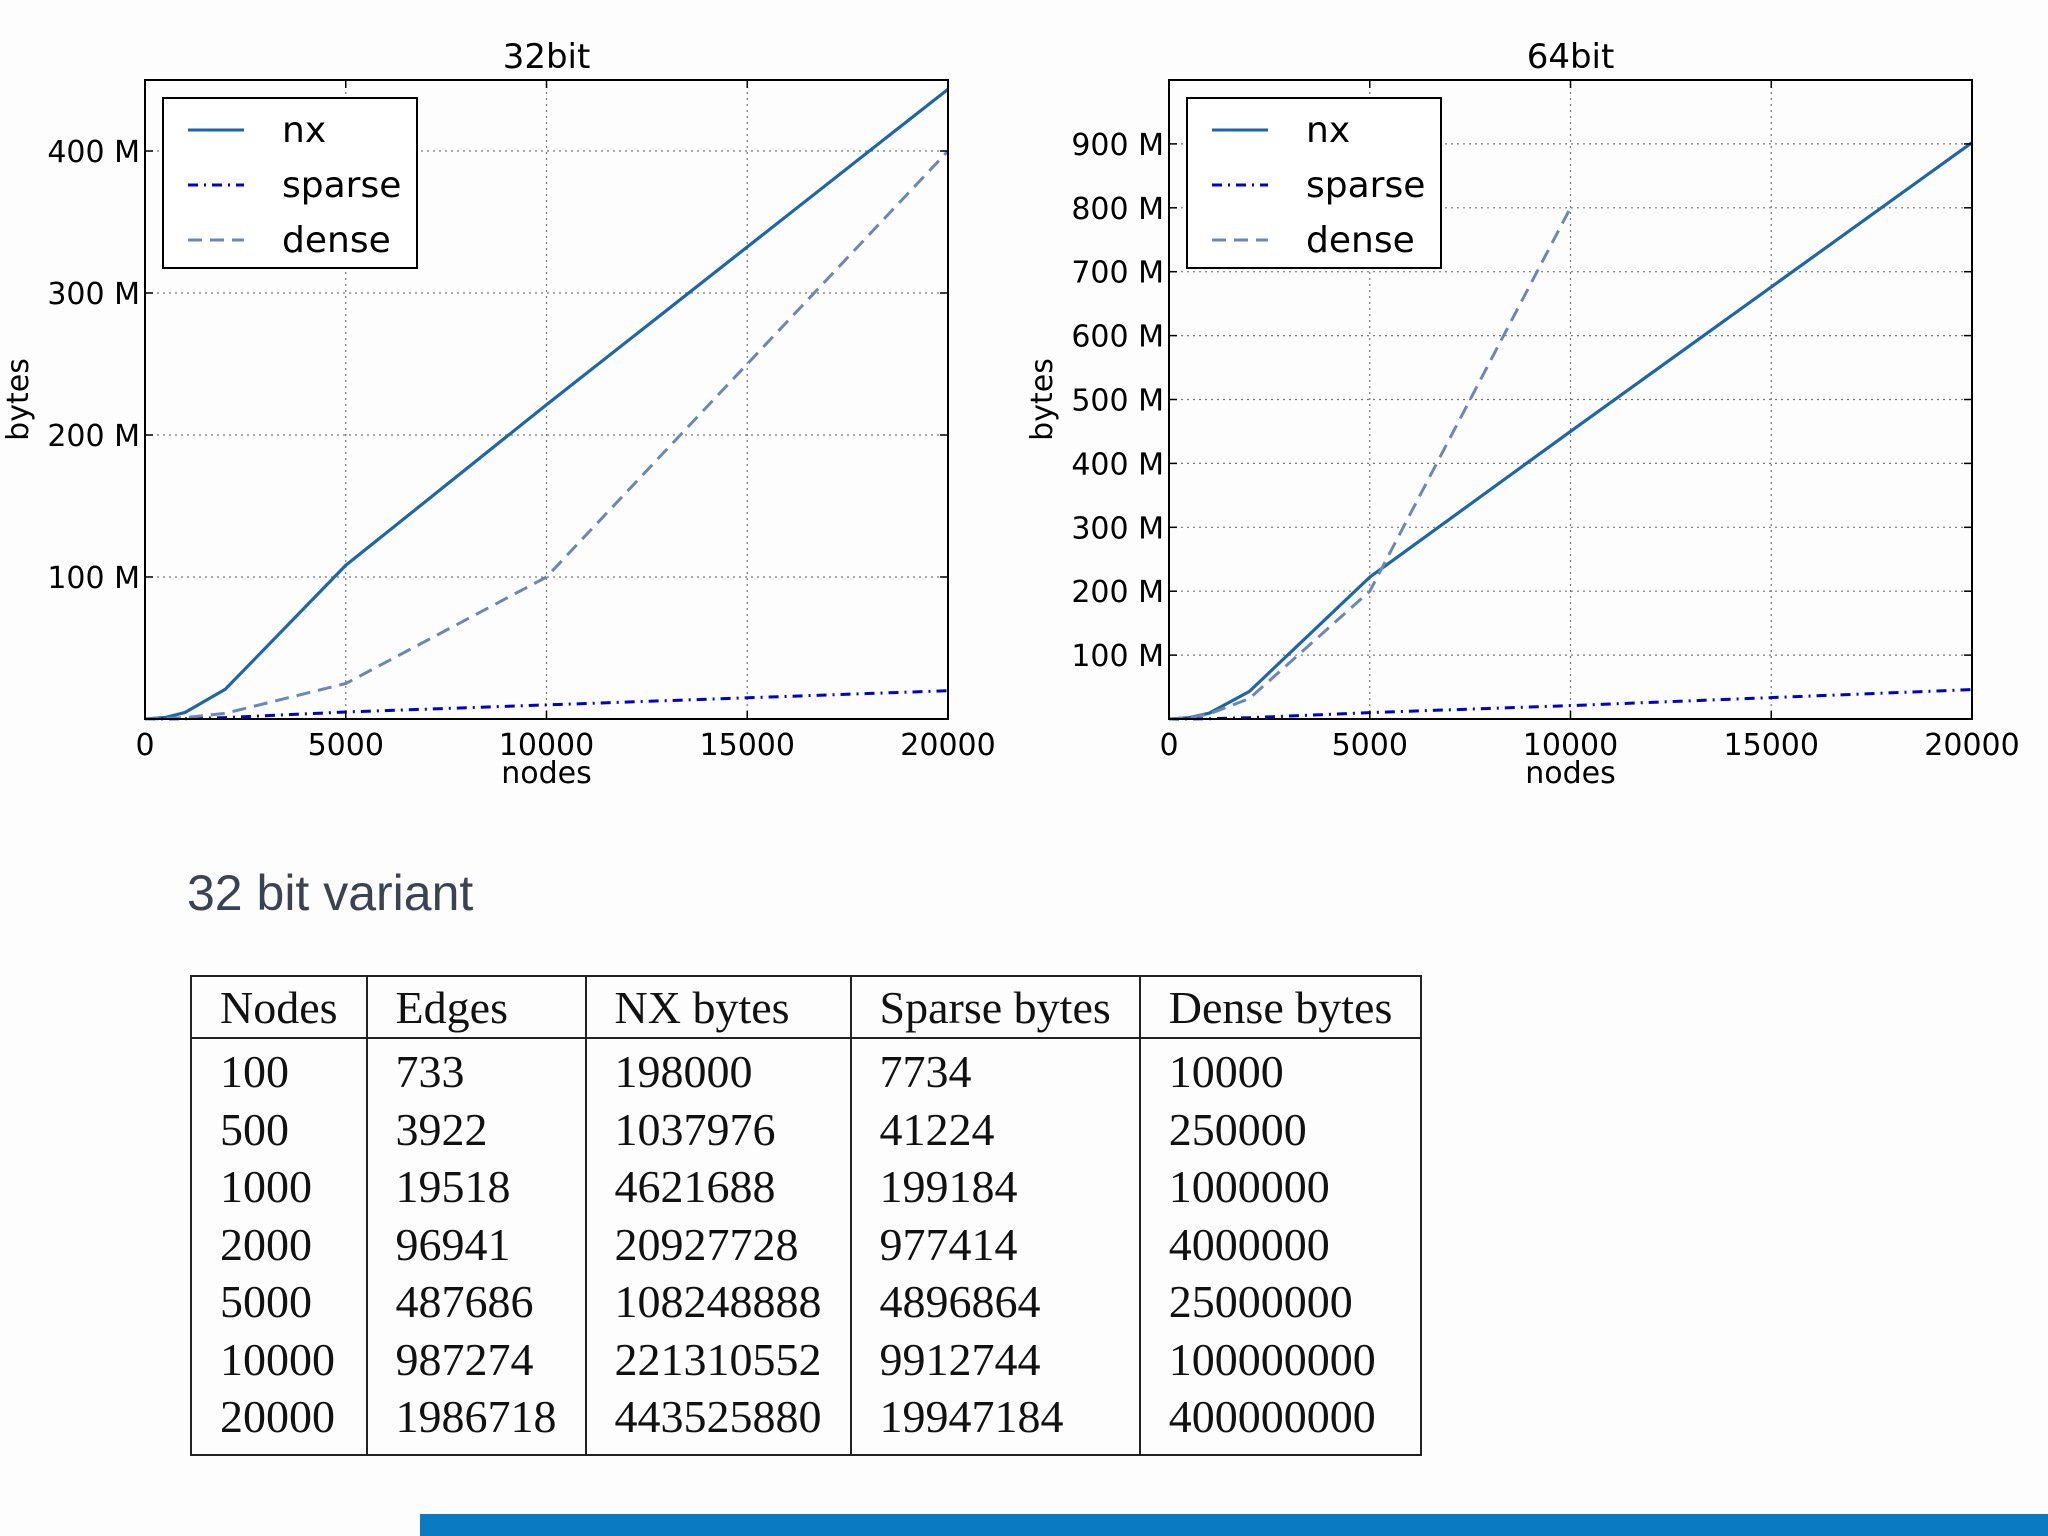  I want to click on table-cell: 1000000, so click(1280, 1187).